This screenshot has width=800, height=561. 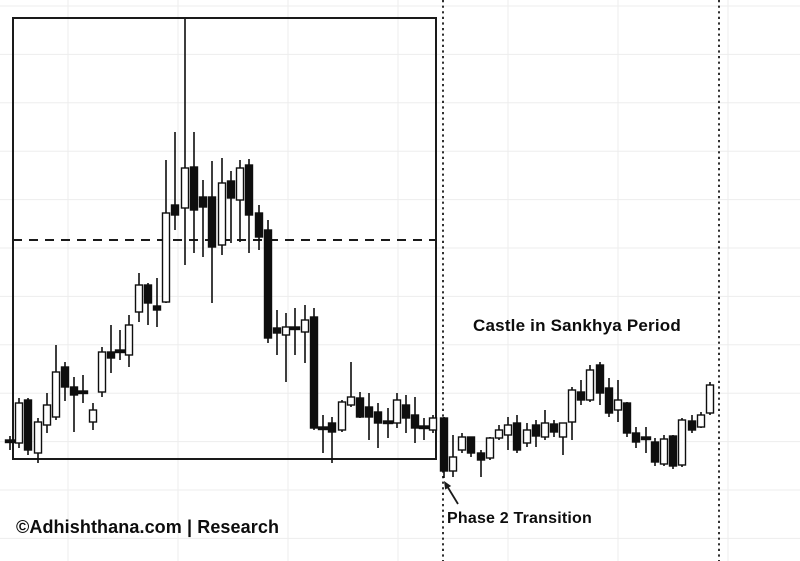 I want to click on arrow-line, so click(x=452, y=495).